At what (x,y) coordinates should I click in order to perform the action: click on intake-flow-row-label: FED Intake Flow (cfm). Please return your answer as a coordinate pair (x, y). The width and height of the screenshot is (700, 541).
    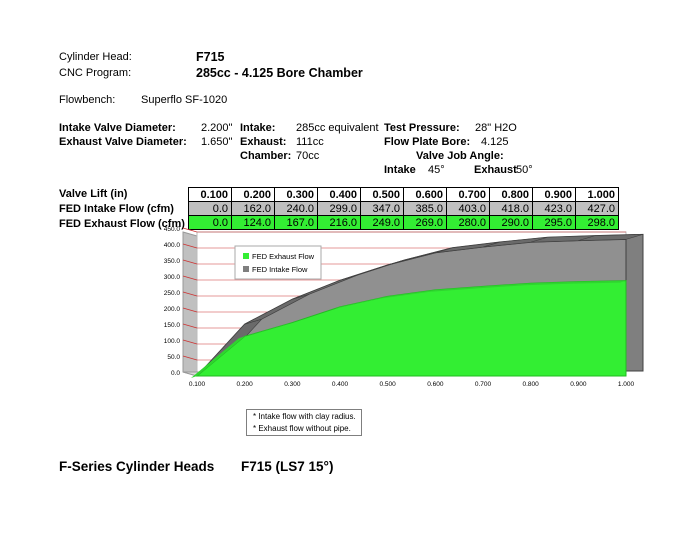
    Looking at the image, I should click on (116, 209).